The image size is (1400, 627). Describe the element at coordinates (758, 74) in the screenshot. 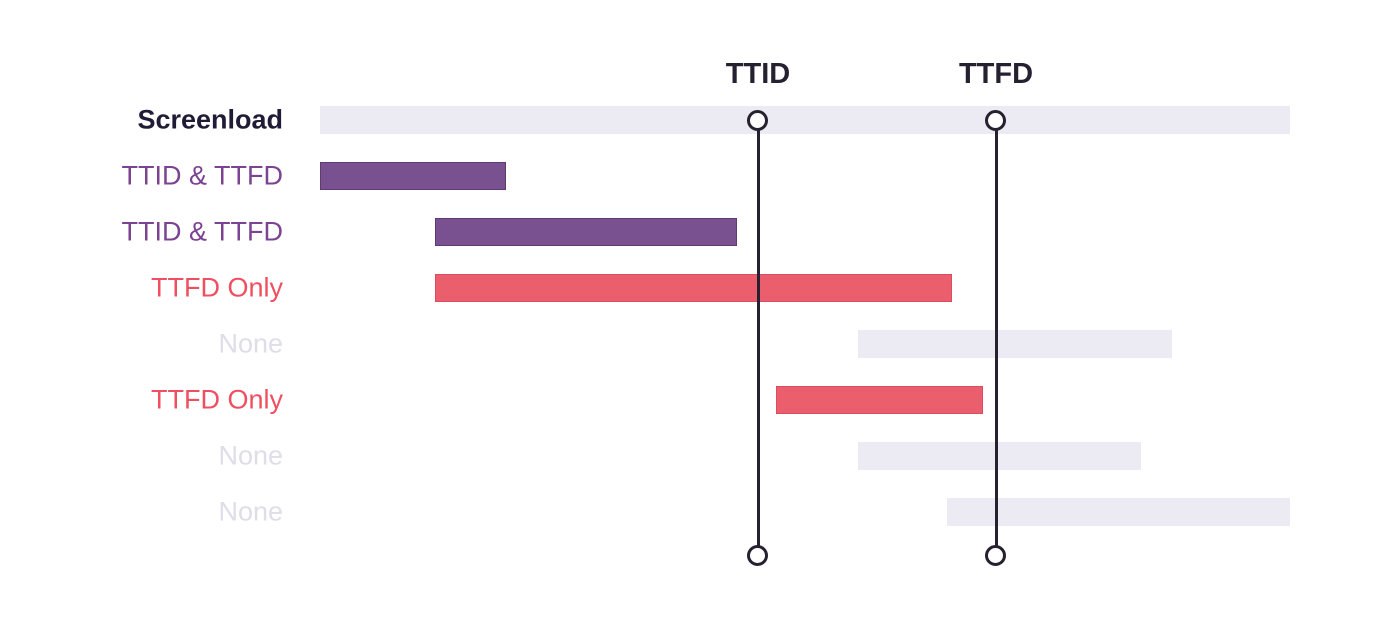

I see `marker-label-ttid: TTID` at that location.